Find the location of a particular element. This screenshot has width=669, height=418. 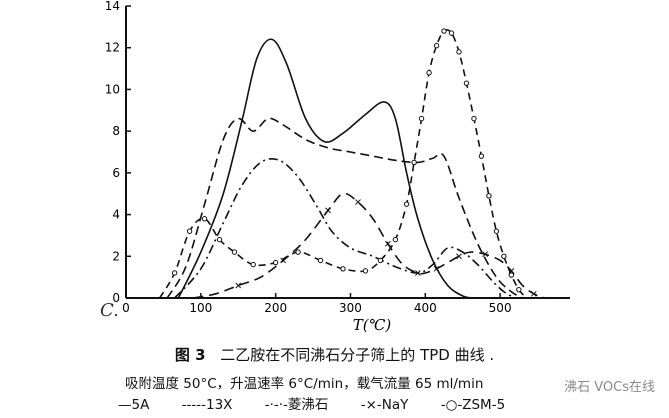

x-tick-label: 200 is located at coordinates (275, 308).